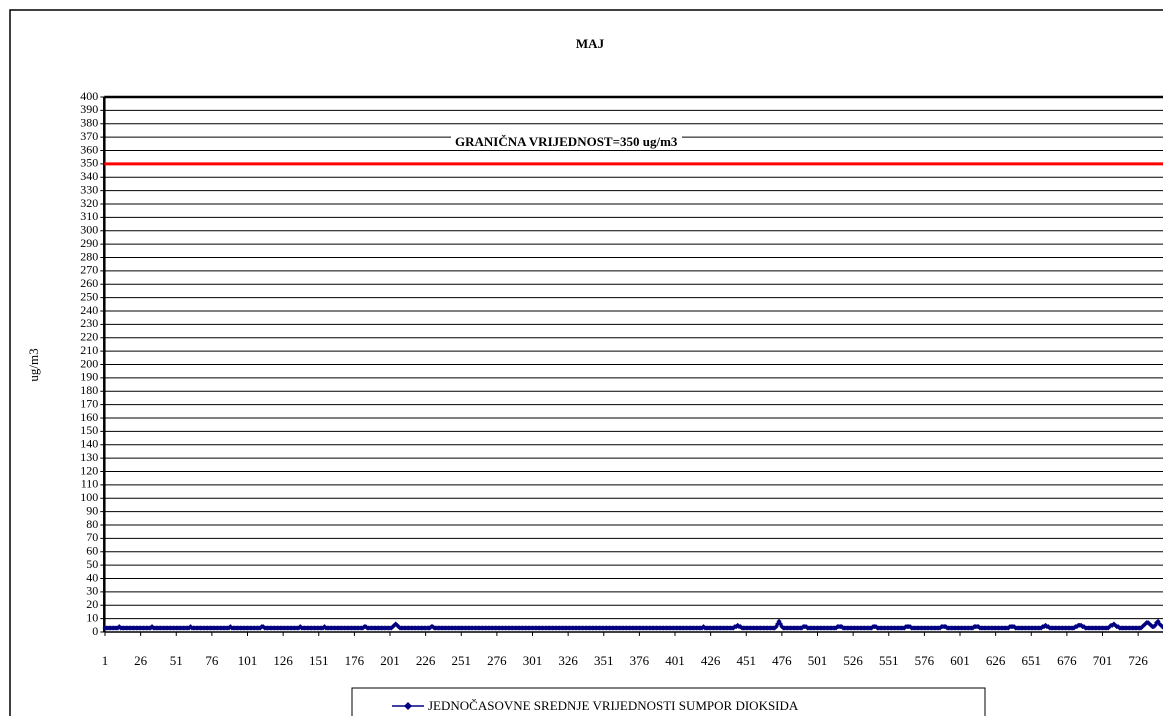  Describe the element at coordinates (568, 660) in the screenshot. I see `x-tick-label: 326` at that location.